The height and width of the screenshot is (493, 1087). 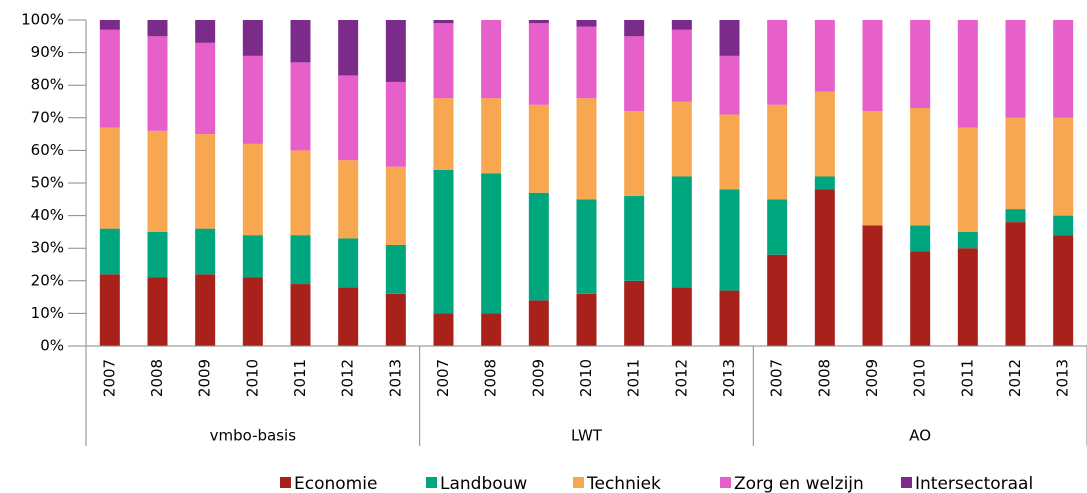 What do you see at coordinates (47, 117) in the screenshot?
I see `y-tick-label: 70%` at bounding box center [47, 117].